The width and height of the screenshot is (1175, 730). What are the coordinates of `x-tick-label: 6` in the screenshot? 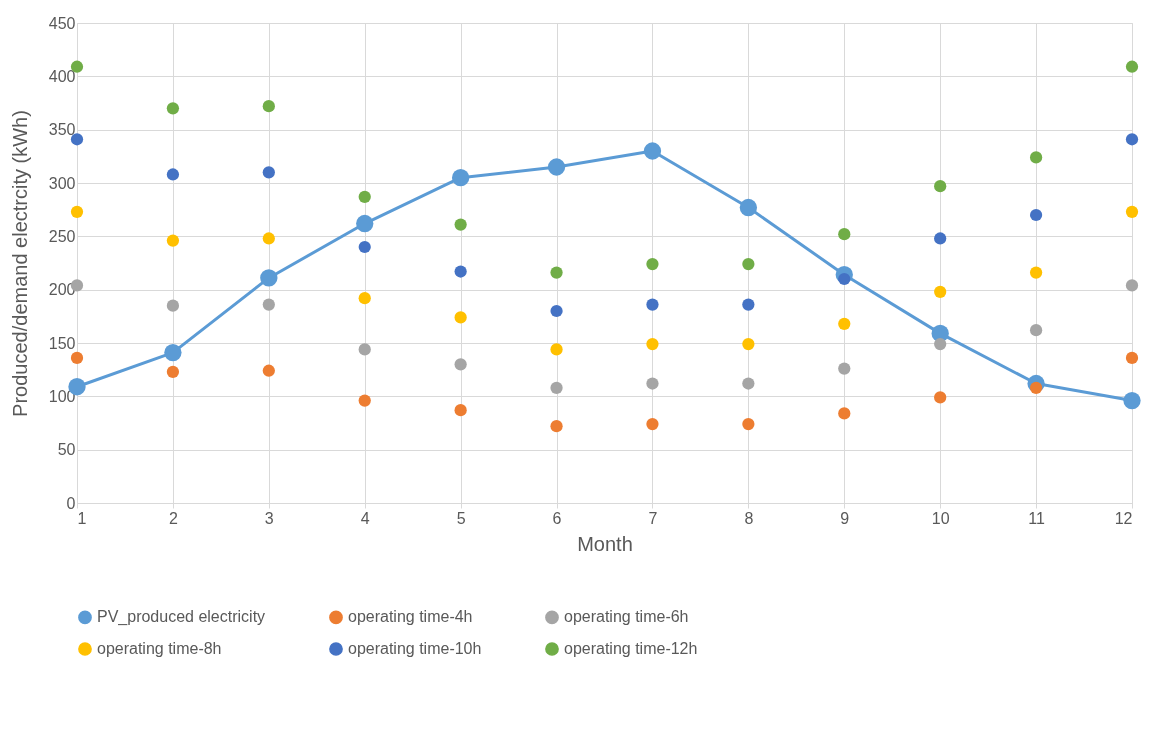 It's located at (557, 518).